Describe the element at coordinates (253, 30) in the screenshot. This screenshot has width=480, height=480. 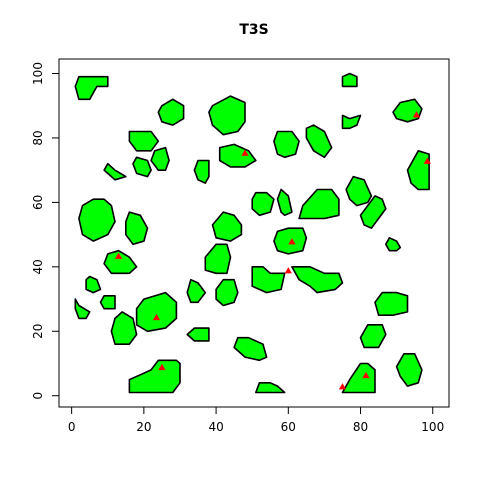
I see `chart-title: T3S` at that location.